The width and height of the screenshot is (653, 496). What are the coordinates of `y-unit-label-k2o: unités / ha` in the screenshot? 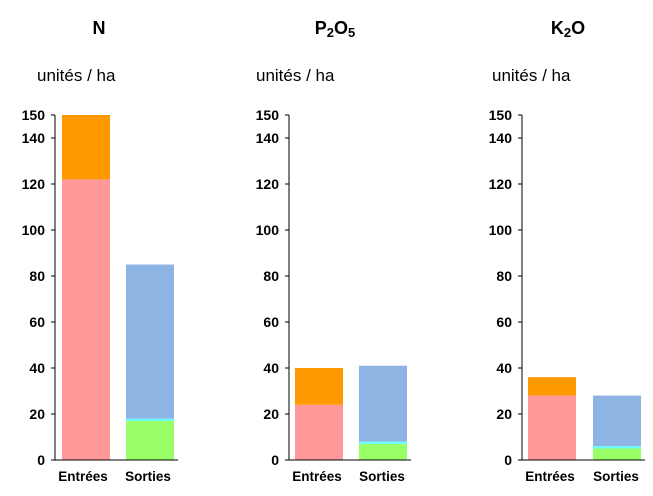 It's located at (531, 75).